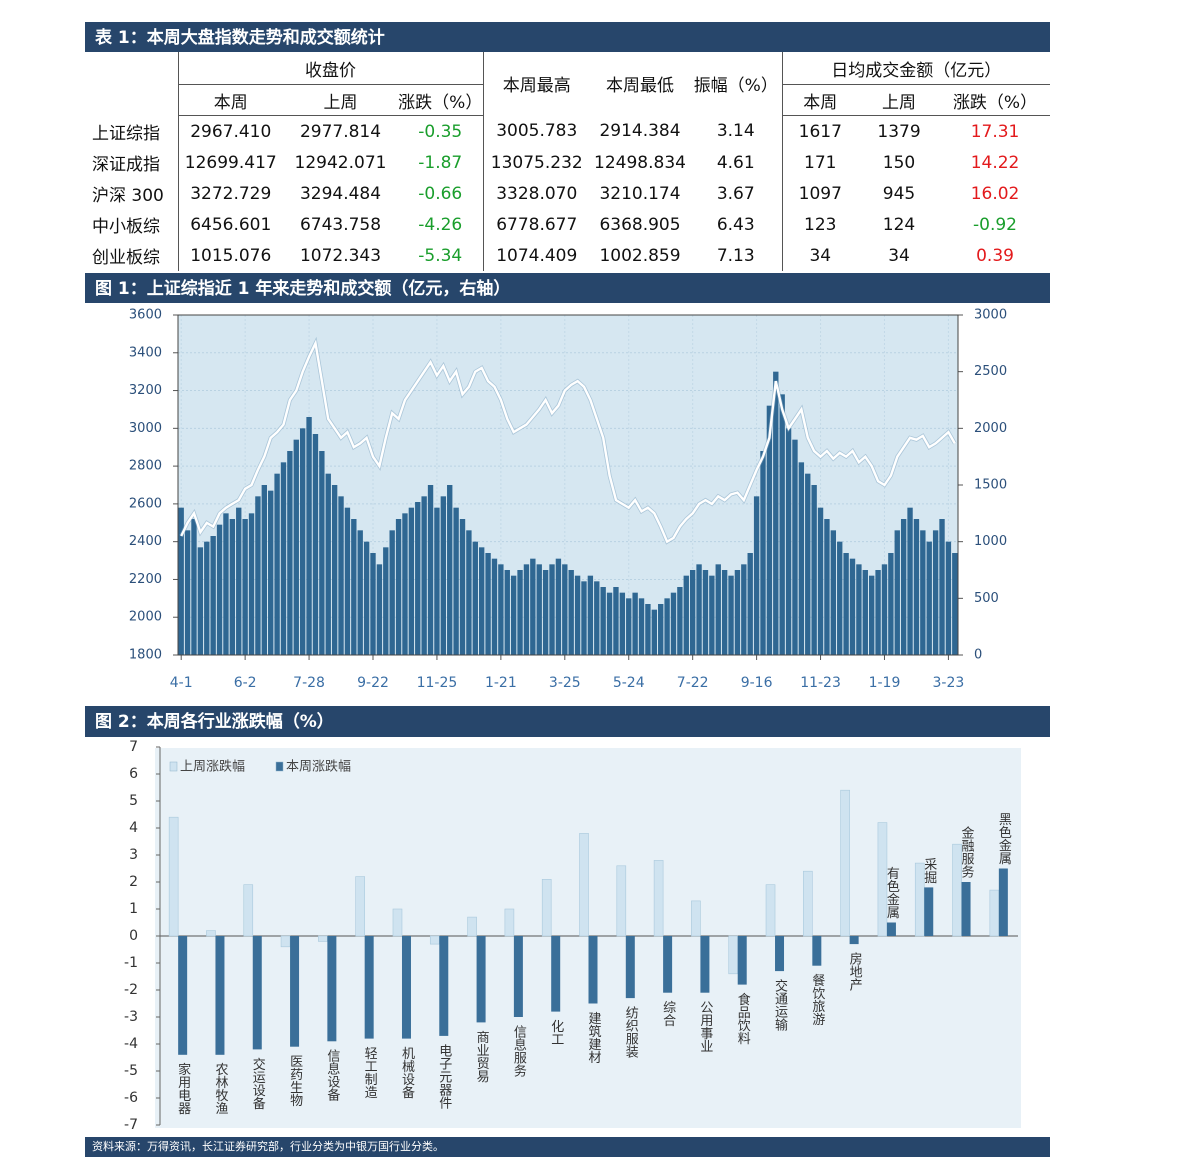 The image size is (1191, 1175). I want to click on data-cell: -0.66, so click(440, 193).